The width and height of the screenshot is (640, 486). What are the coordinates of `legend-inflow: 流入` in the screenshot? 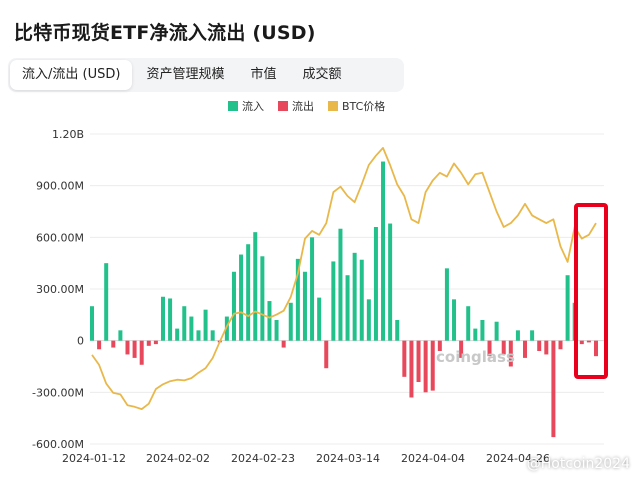 It's located at (246, 106).